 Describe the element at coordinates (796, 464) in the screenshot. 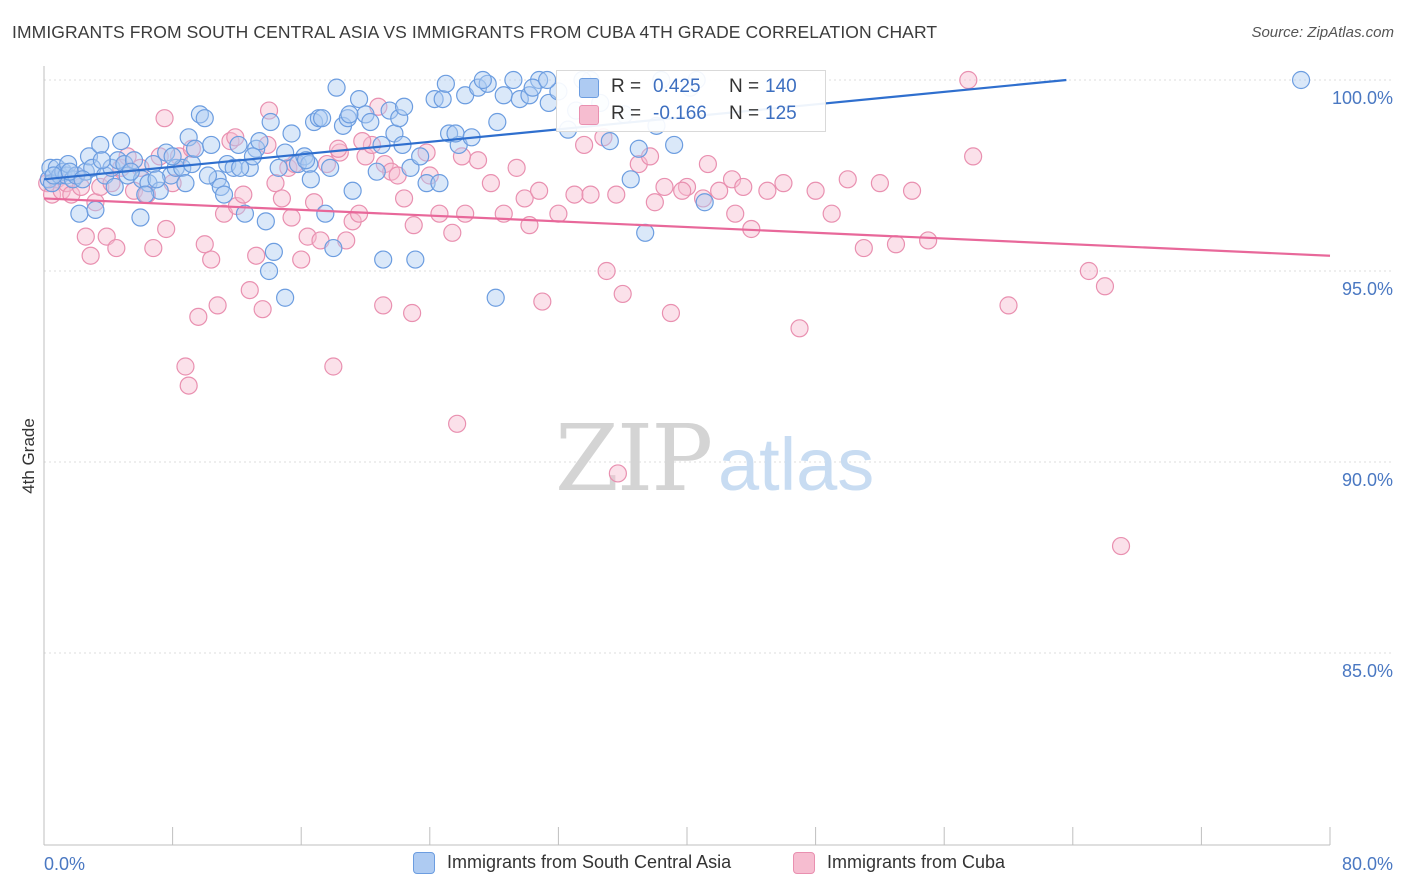

I see `watermark-atlas: atlas` at that location.